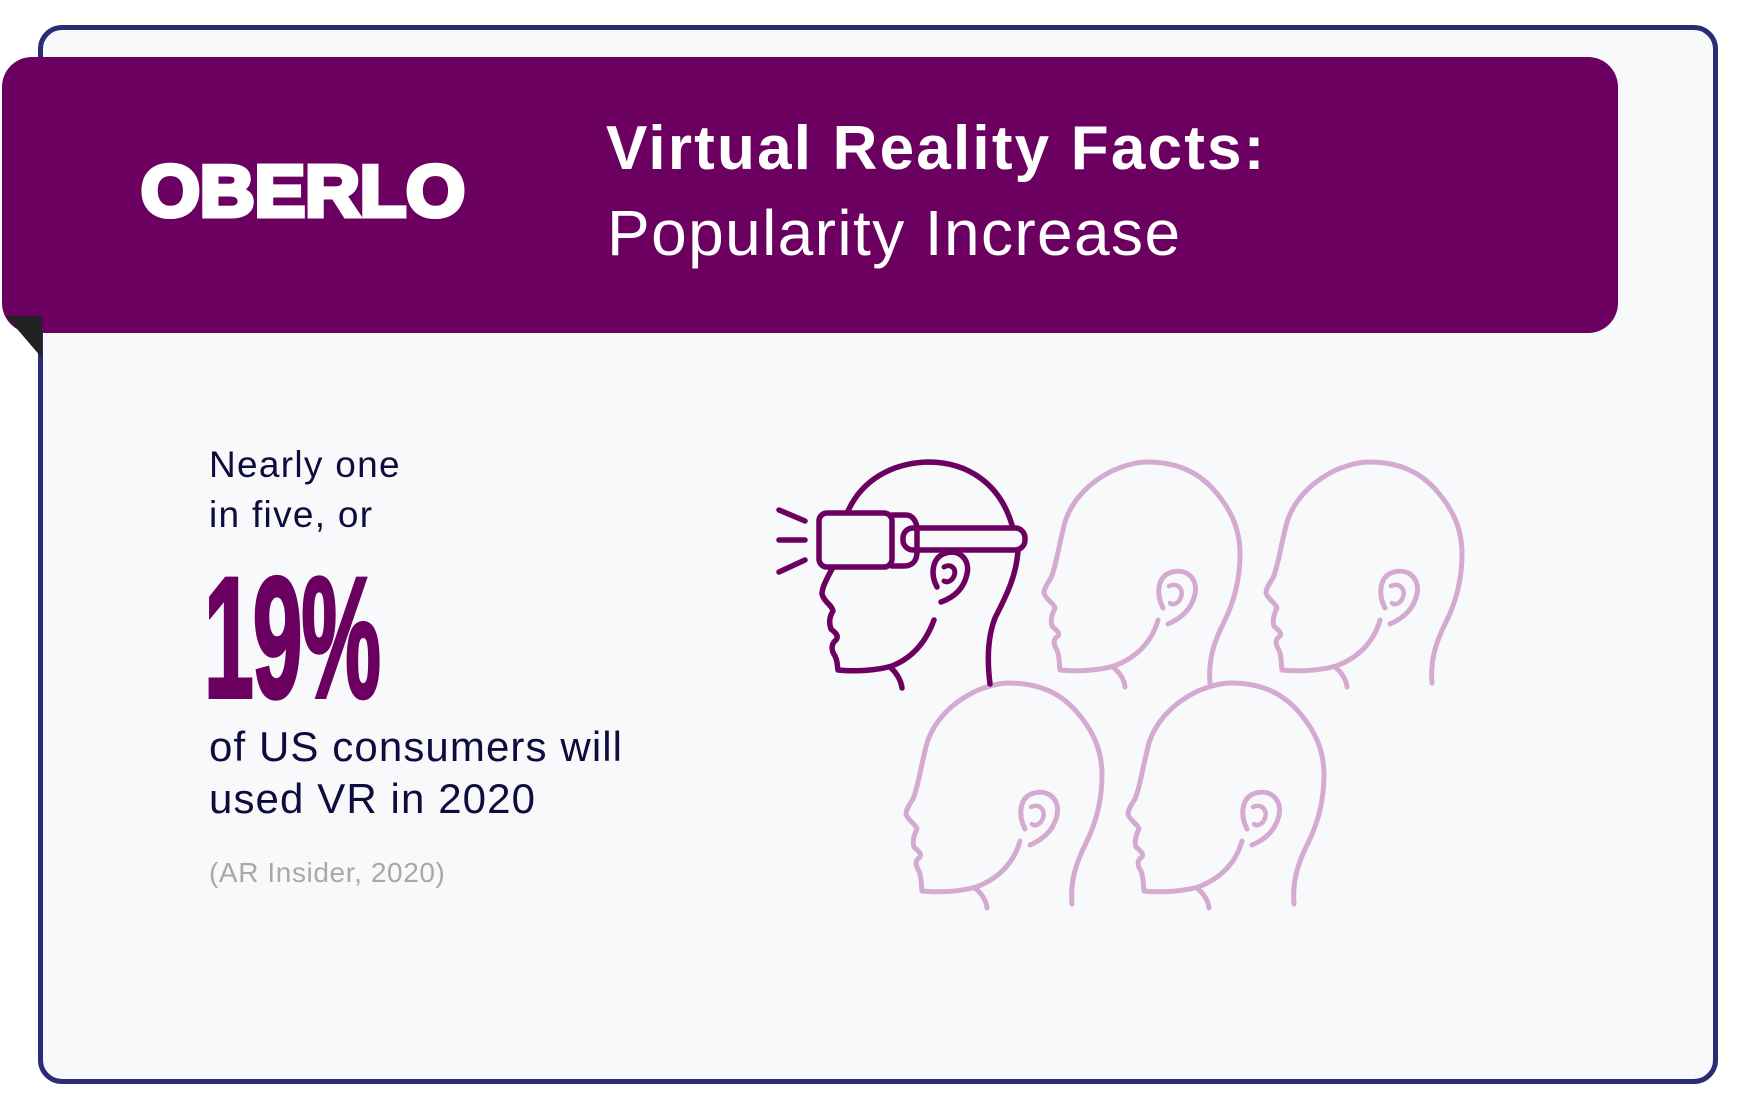 The image size is (1740, 1105). What do you see at coordinates (292, 638) in the screenshot?
I see `stat-value: 19%` at bounding box center [292, 638].